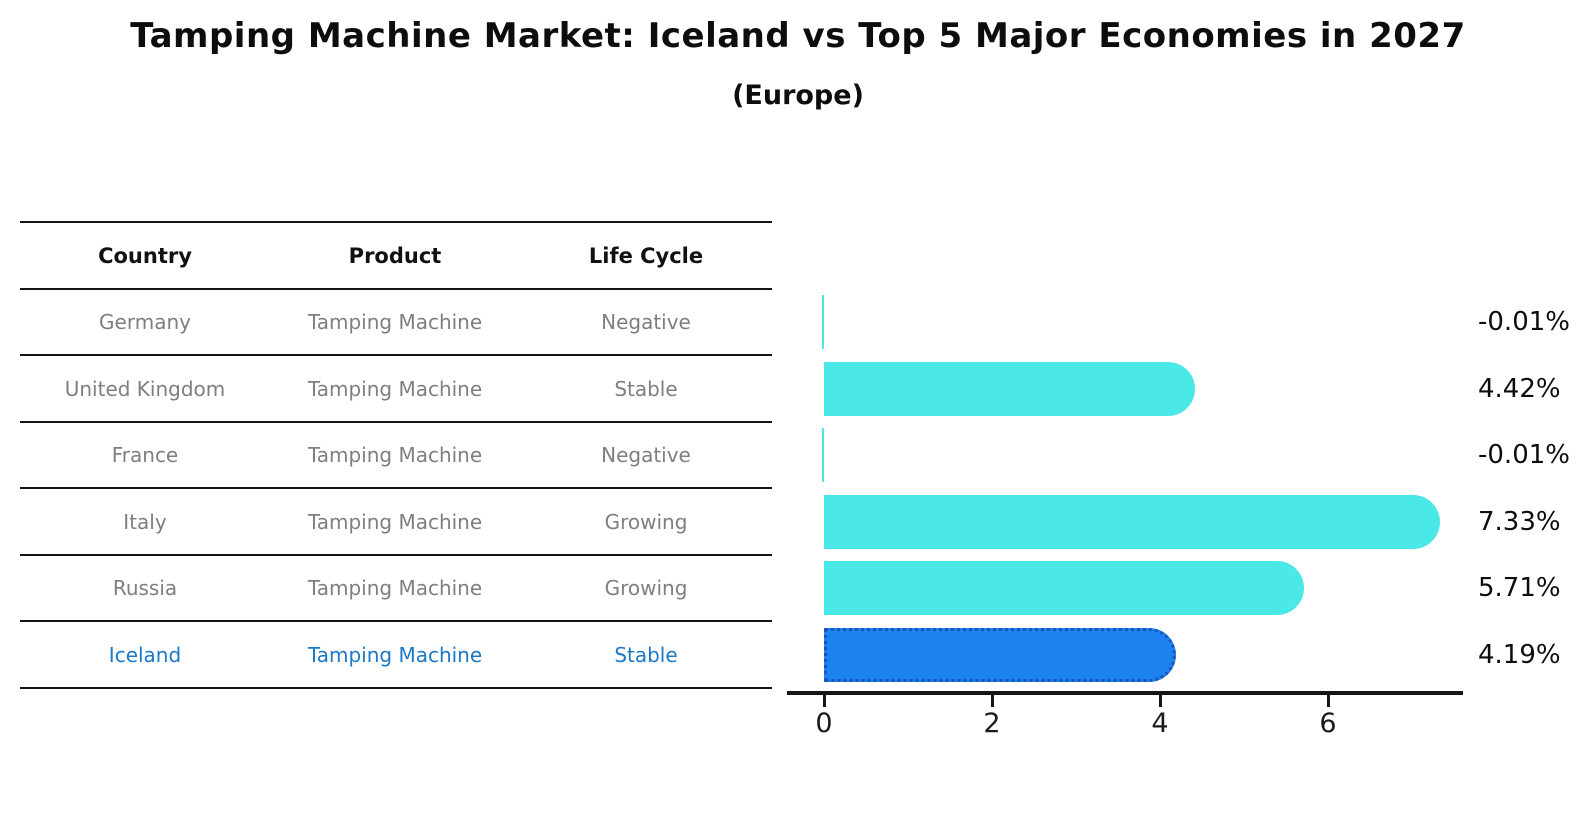 The image size is (1596, 823). I want to click on table-row-united-kingdom: United Kingdom Tamping Machine Stable, so click(396, 388).